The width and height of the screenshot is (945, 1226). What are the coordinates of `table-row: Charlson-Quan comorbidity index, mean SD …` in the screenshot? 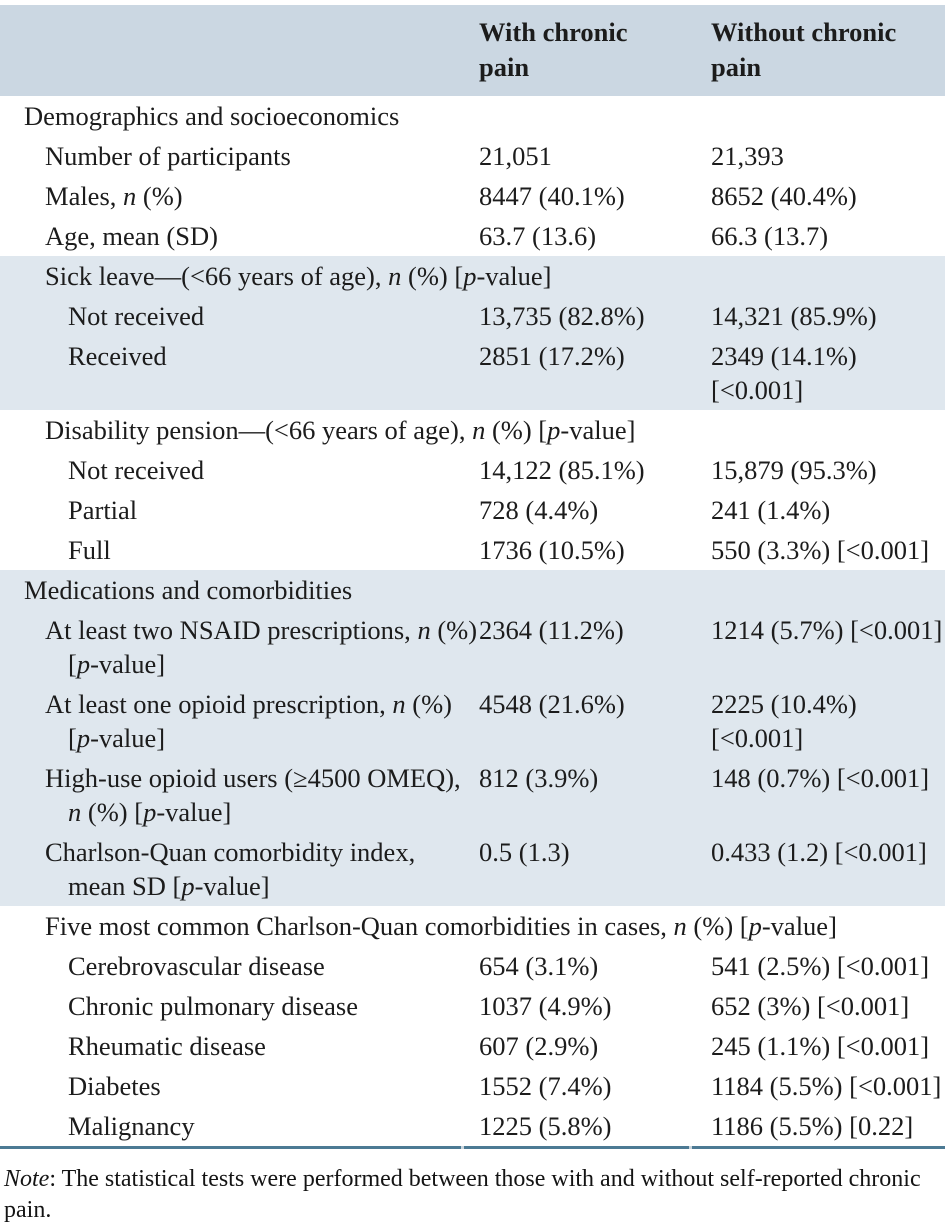 It's located at (472, 869).